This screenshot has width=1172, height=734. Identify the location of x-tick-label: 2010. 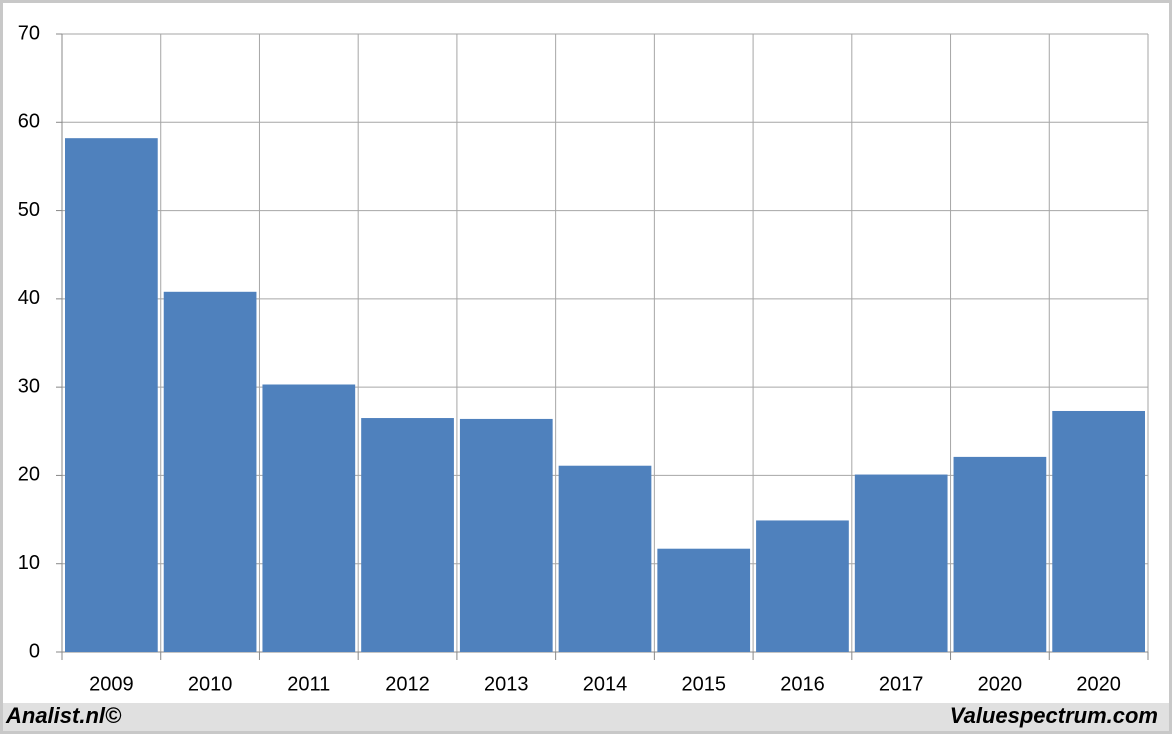
(210, 684).